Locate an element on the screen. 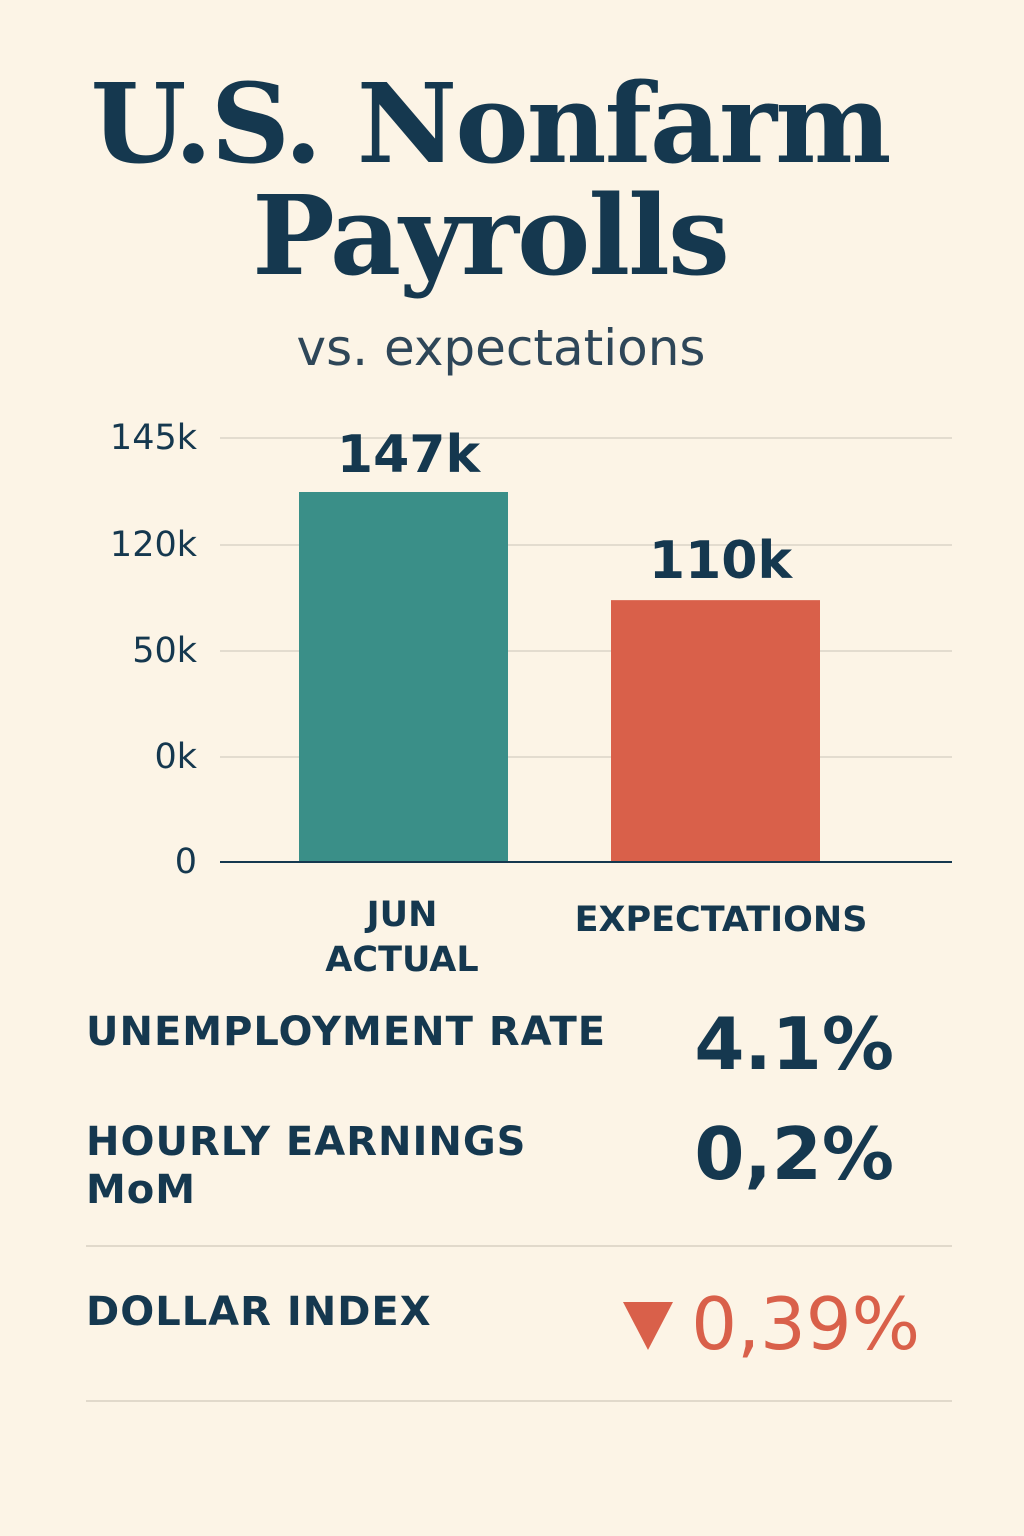 The width and height of the screenshot is (1024, 1536). down-triangle-icon is located at coordinates (648, 1326).